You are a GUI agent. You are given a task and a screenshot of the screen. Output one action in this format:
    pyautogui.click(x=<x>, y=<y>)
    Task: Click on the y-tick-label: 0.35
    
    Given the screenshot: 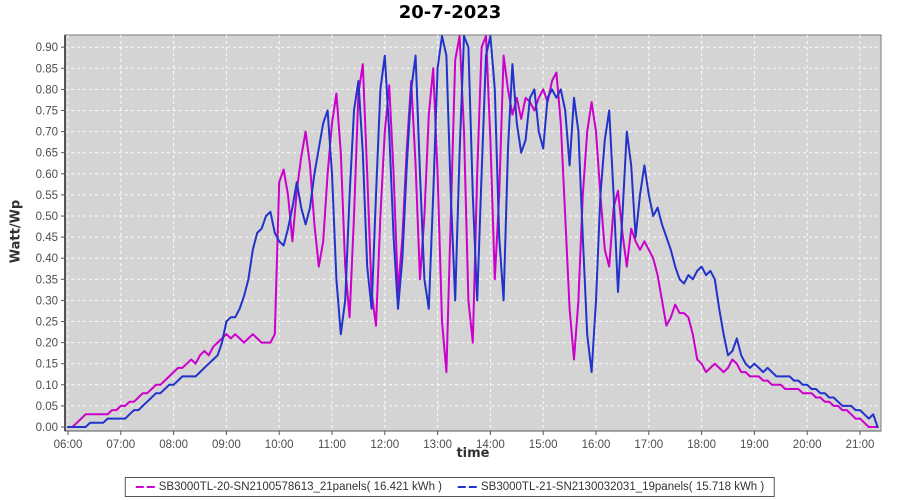 What is the action you would take?
    pyautogui.click(x=47, y=280)
    